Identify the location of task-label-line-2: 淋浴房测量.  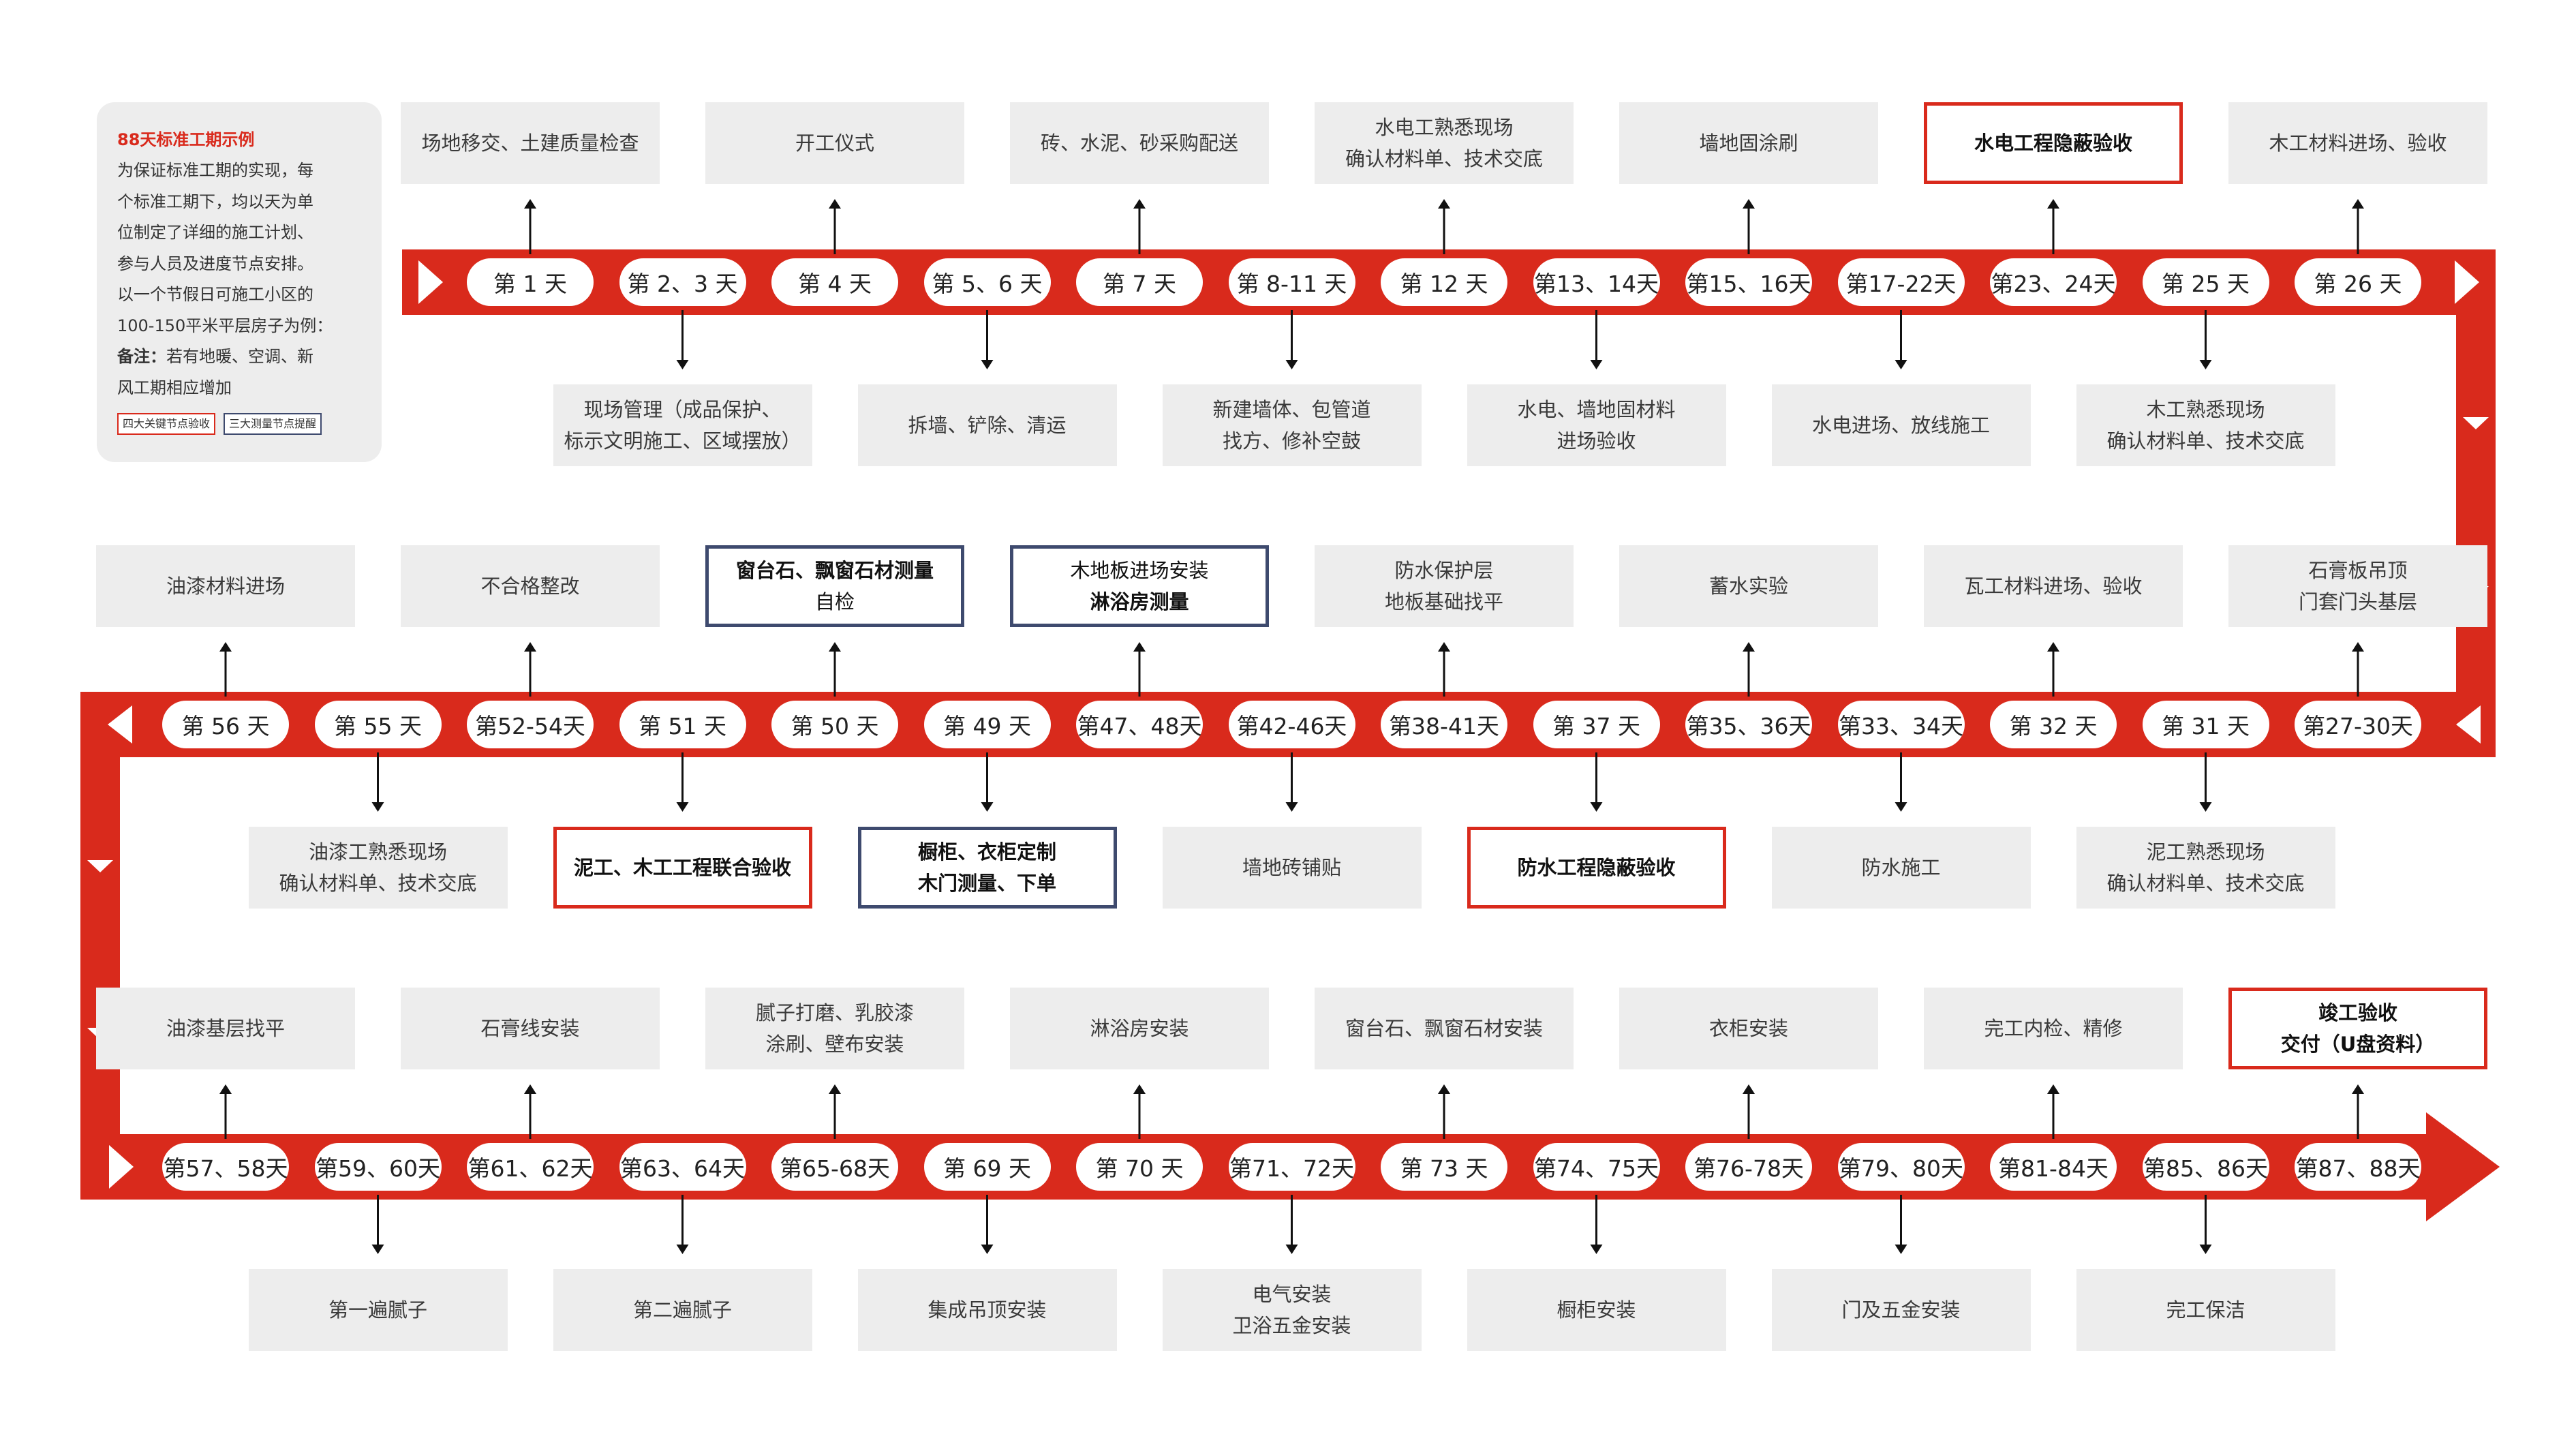
(1139, 601).